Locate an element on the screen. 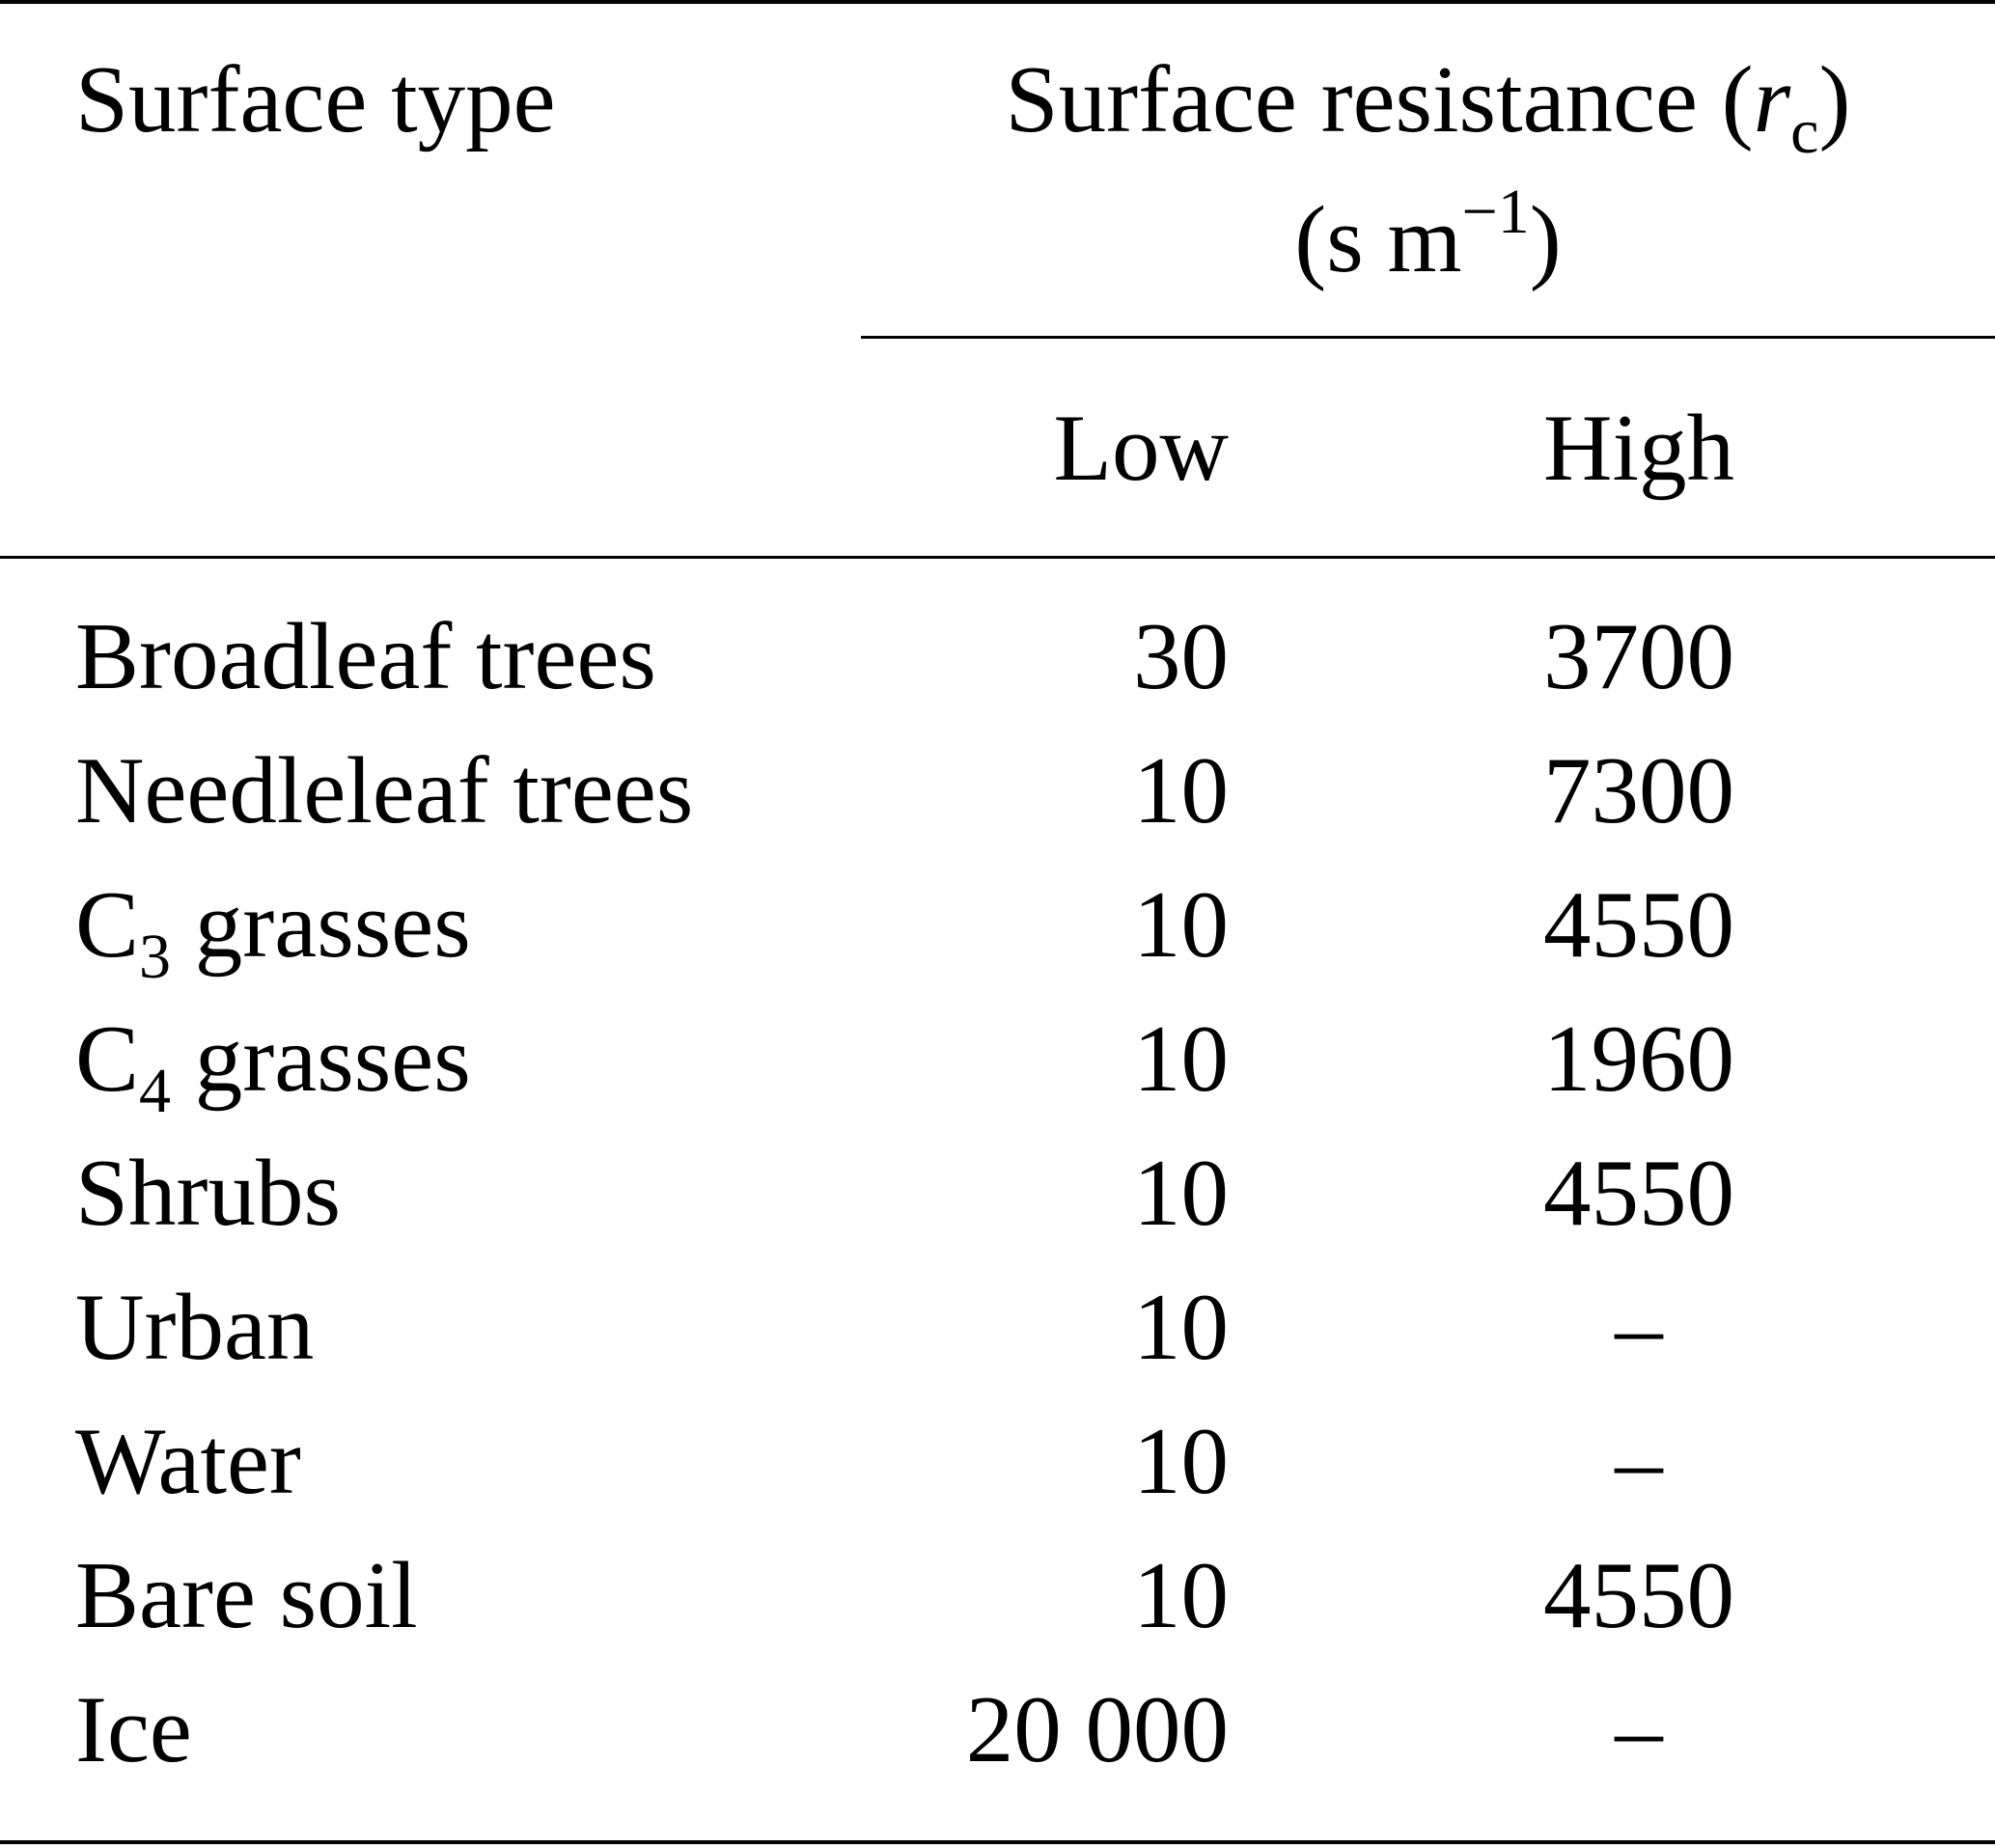  header-resistance-close: ) is located at coordinates (1834, 99).